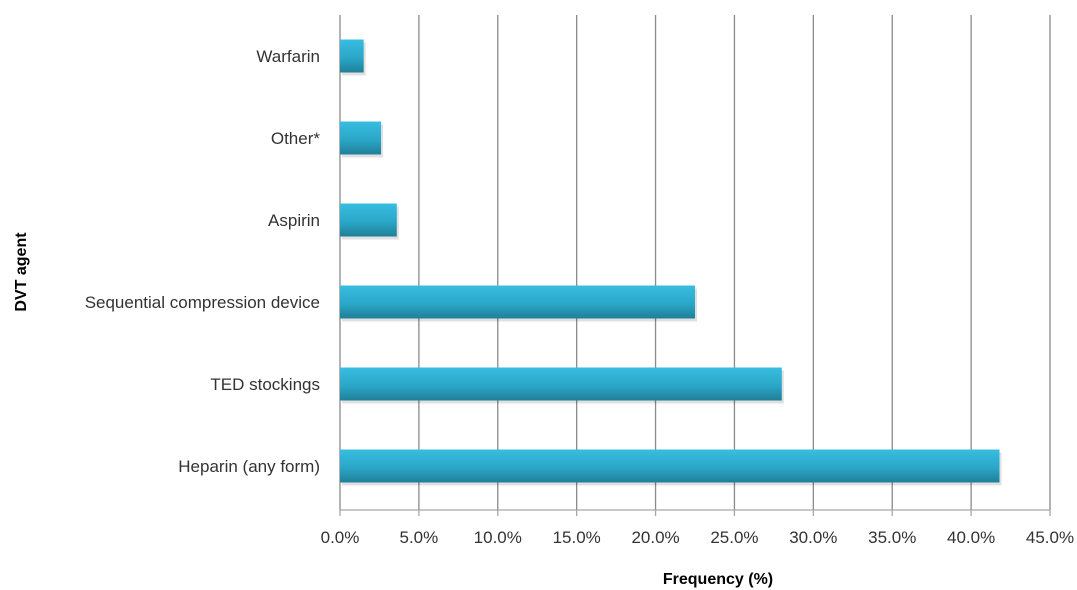  Describe the element at coordinates (718, 579) in the screenshot. I see `x-axis-title: Frequency (%)` at that location.